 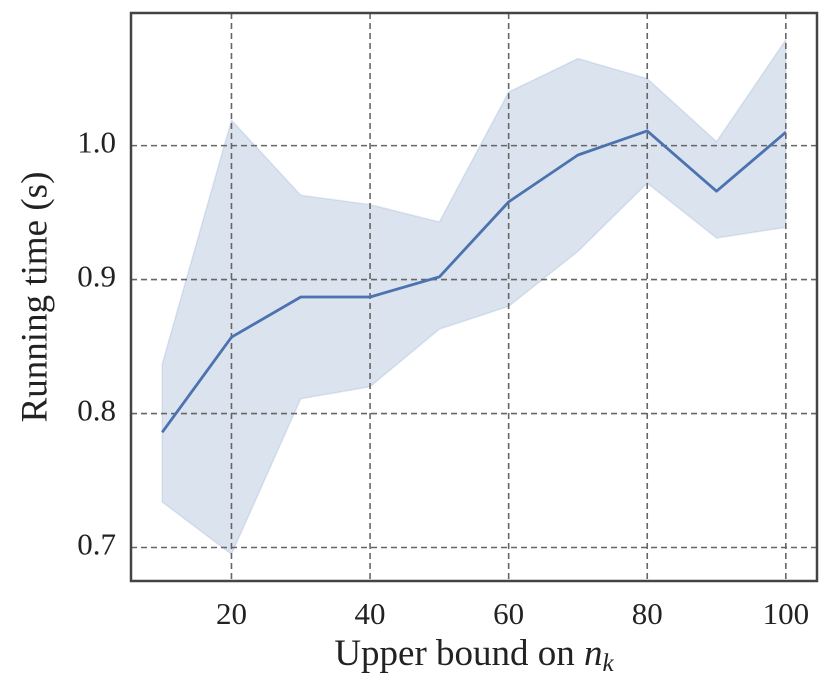 I want to click on y-tick-label: 0.9, so click(x=96, y=276).